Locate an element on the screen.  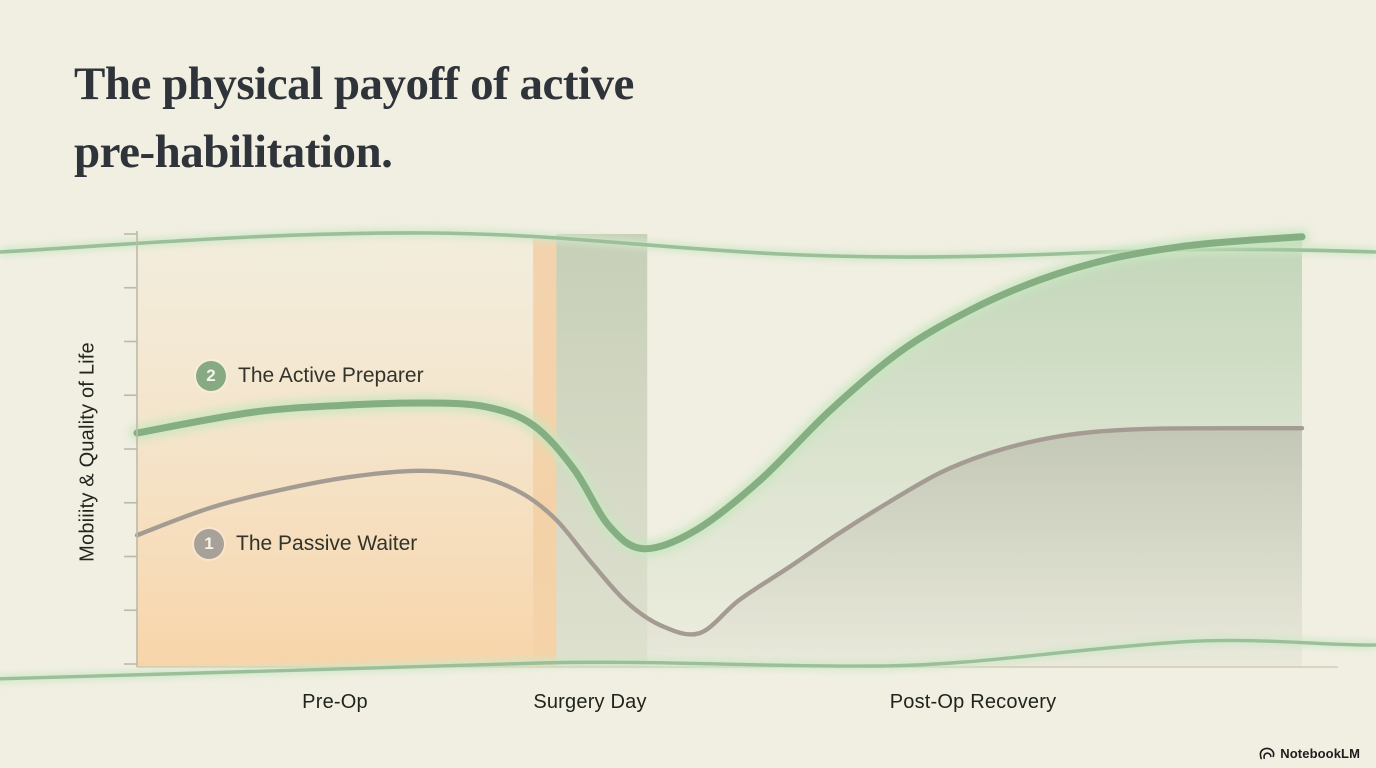
notebooklm-logo-icon is located at coordinates (1267, 753).